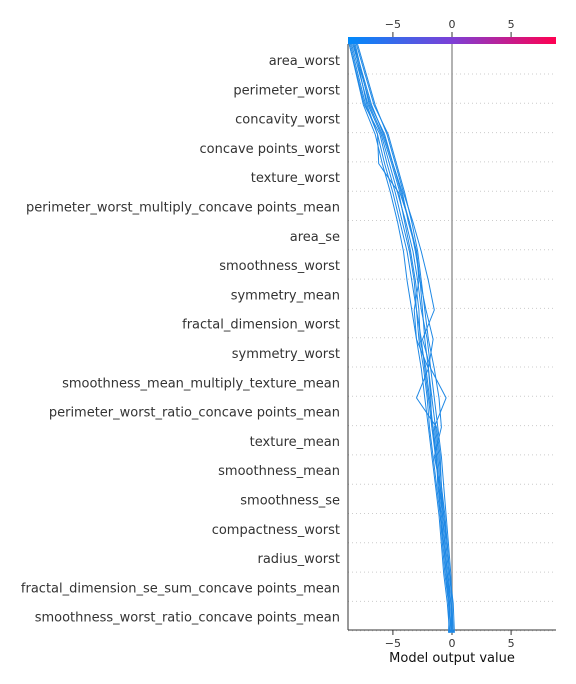  Describe the element at coordinates (286, 354) in the screenshot. I see `feature-label: symmetry_worst` at that location.